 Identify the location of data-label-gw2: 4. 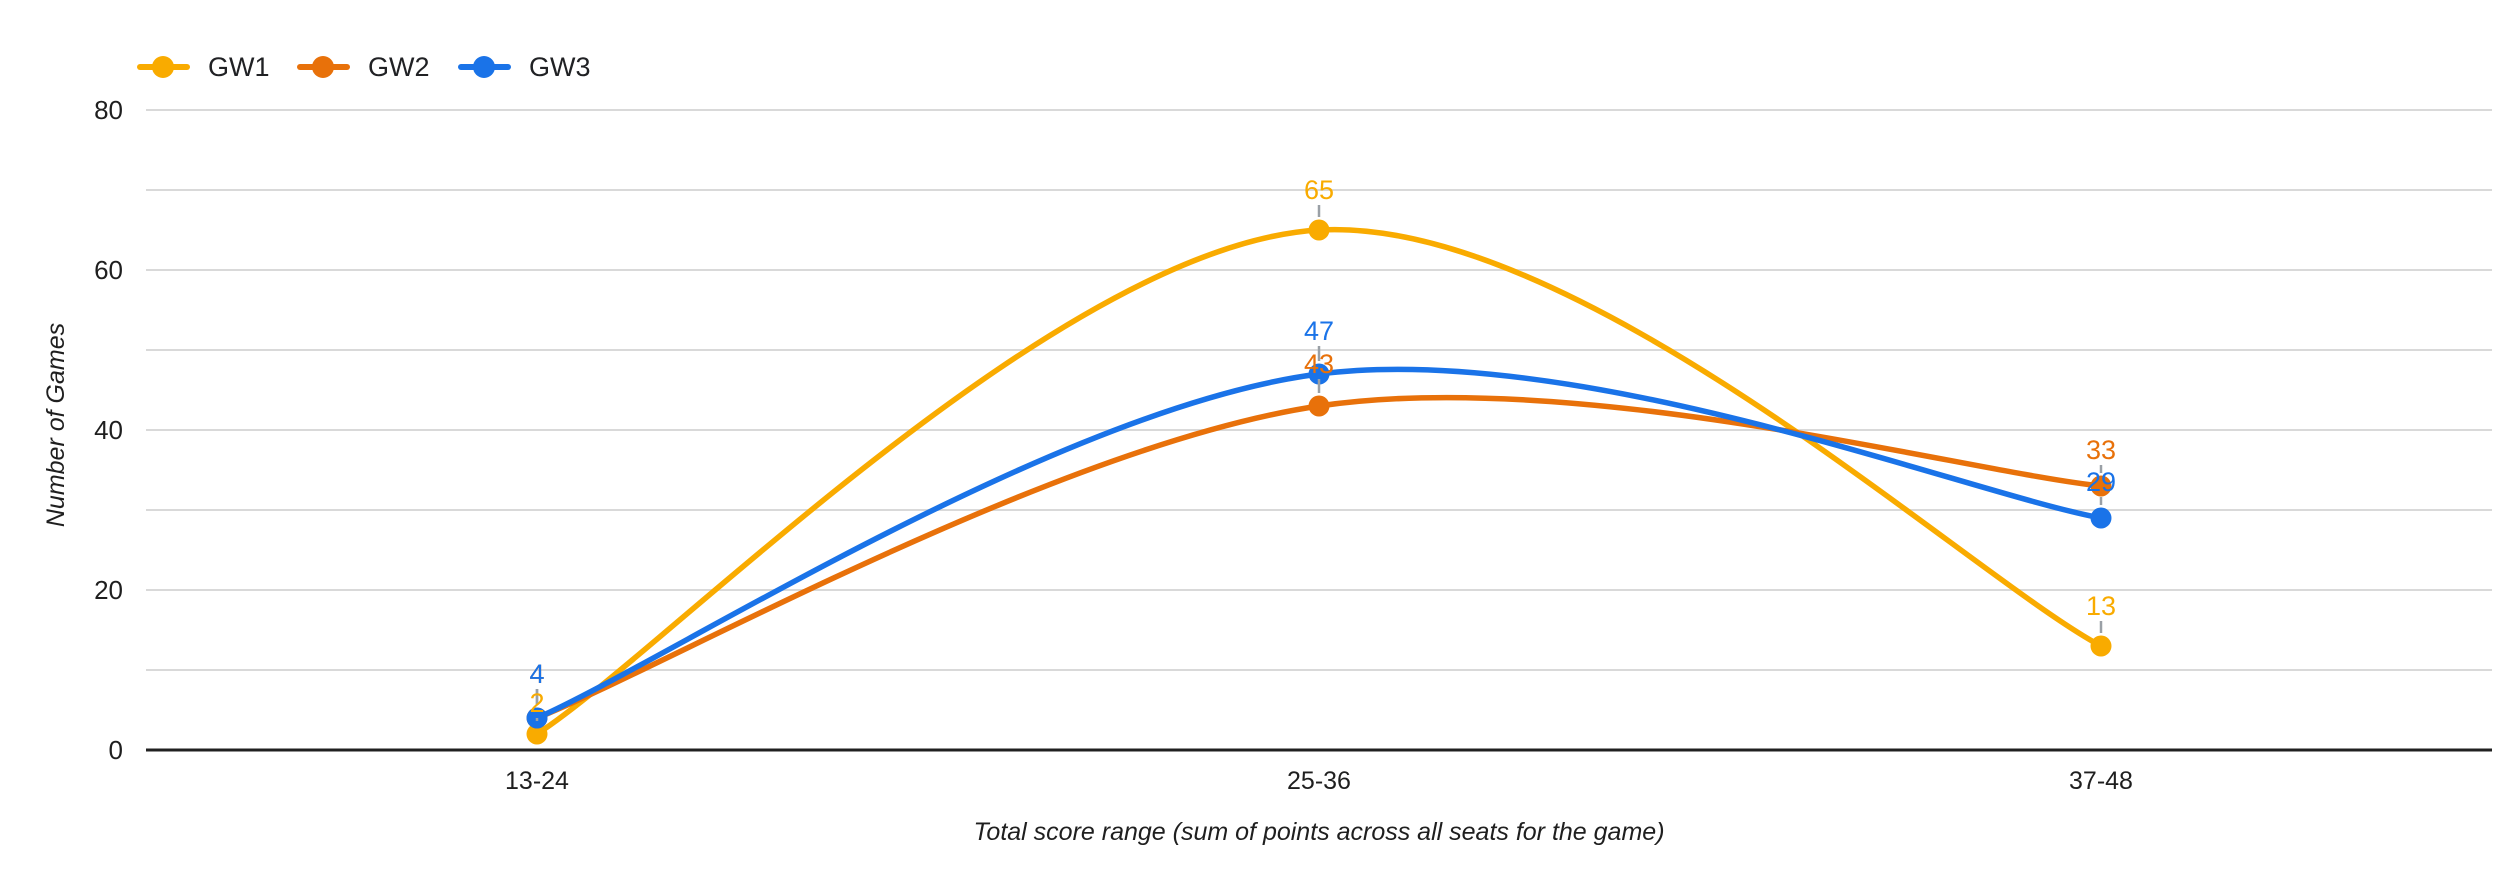
(536, 674).